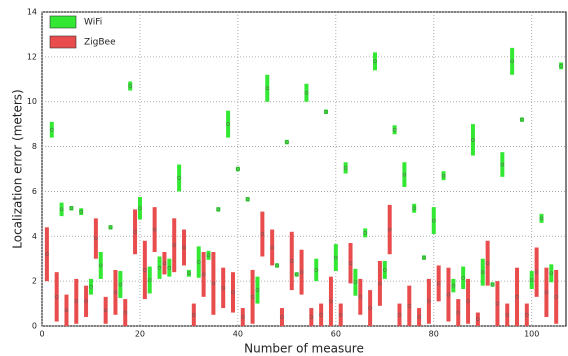 The height and width of the screenshot is (356, 568). Describe the element at coordinates (34, 326) in the screenshot. I see `y-tick-label: 0` at that location.